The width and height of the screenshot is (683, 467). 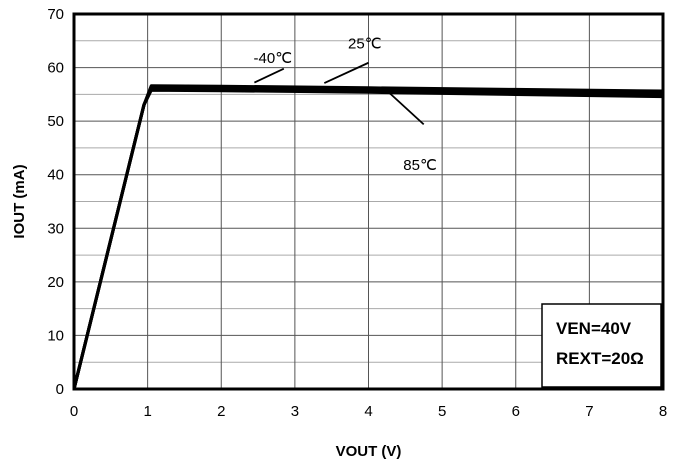 What do you see at coordinates (55, 282) in the screenshot?
I see `y-tick-label: 20` at bounding box center [55, 282].